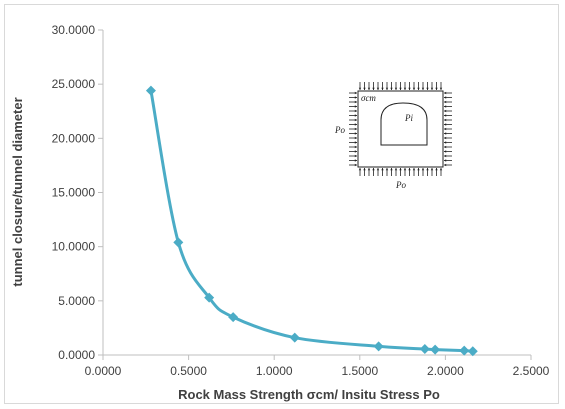 This screenshot has height=409, width=565. I want to click on x-tick-label: 2.0000, so click(445, 371).